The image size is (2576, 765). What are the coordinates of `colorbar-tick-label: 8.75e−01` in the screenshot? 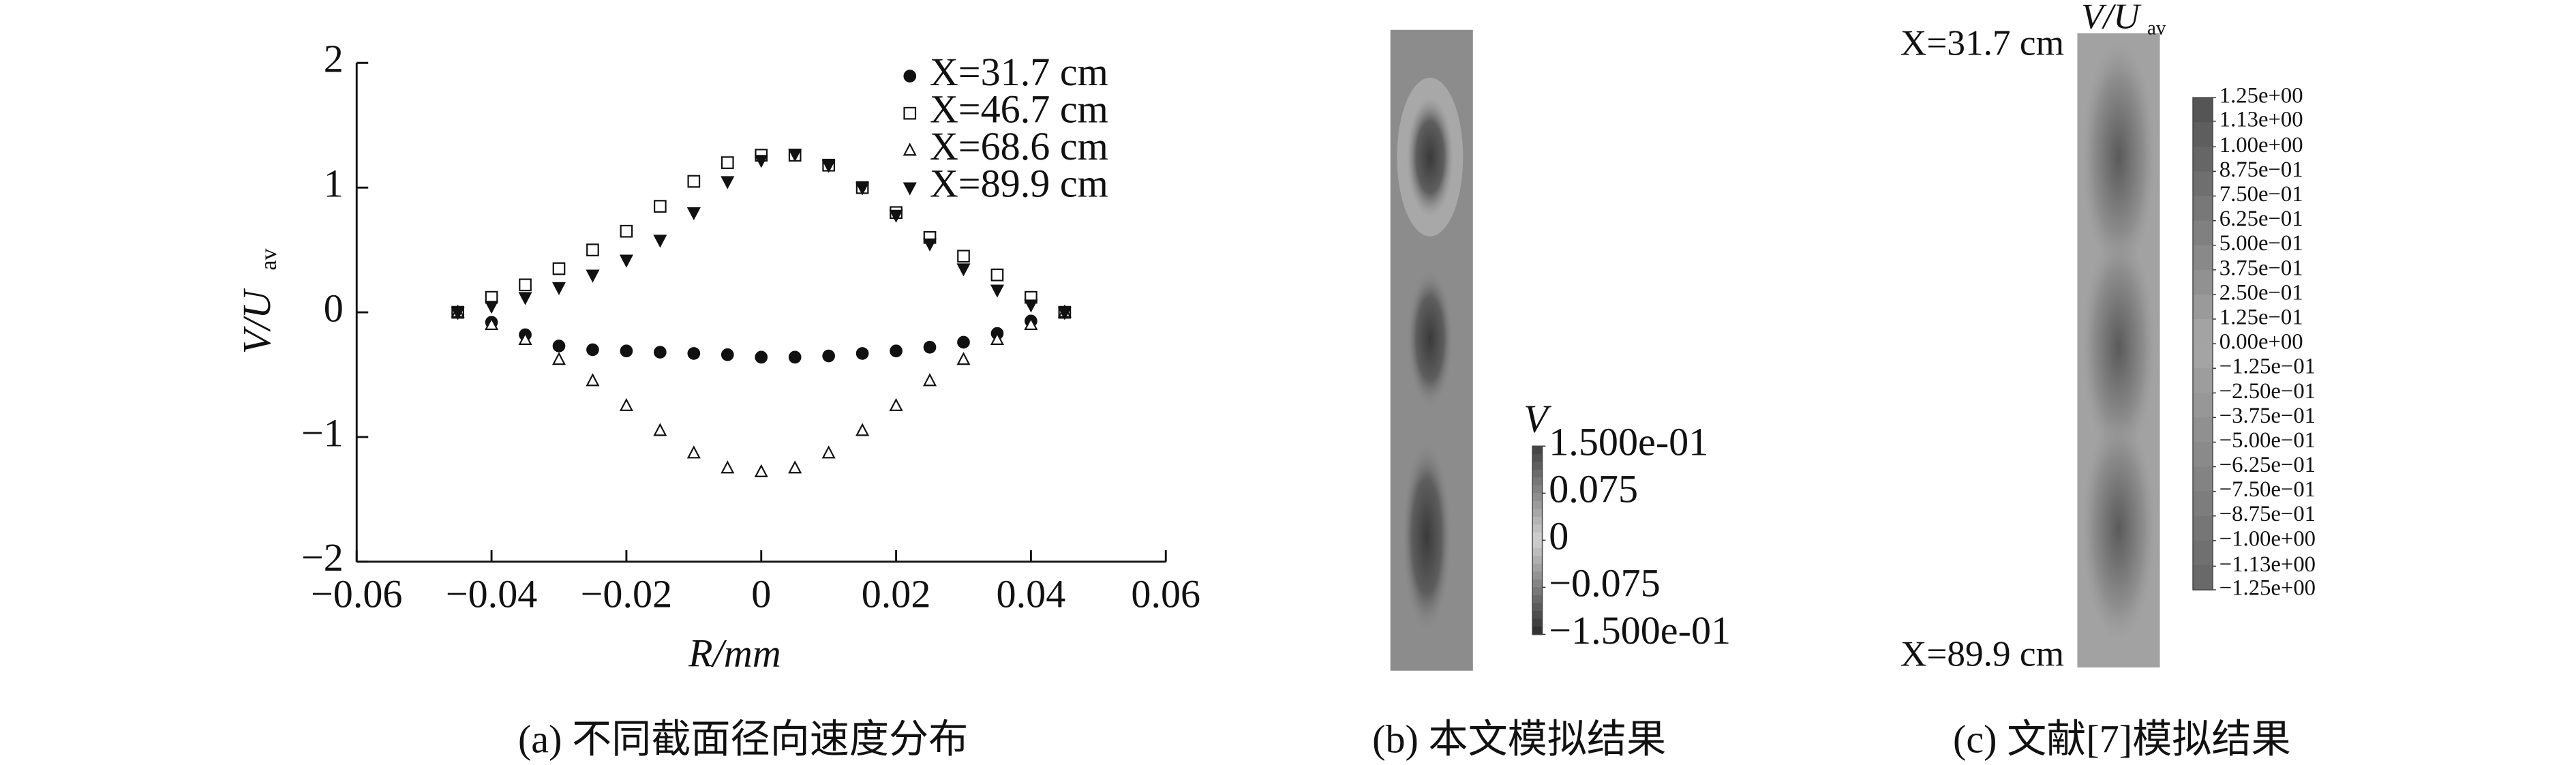 It's located at (2261, 170).